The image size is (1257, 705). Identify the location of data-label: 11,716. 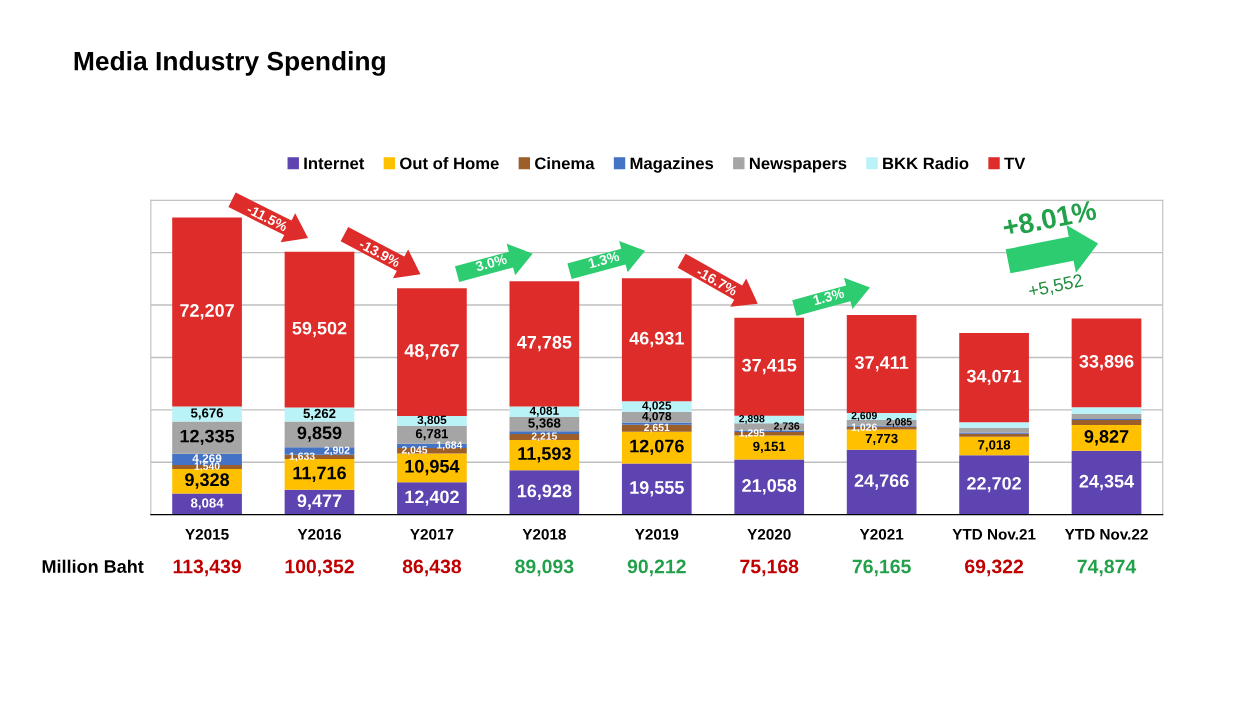
(319, 474).